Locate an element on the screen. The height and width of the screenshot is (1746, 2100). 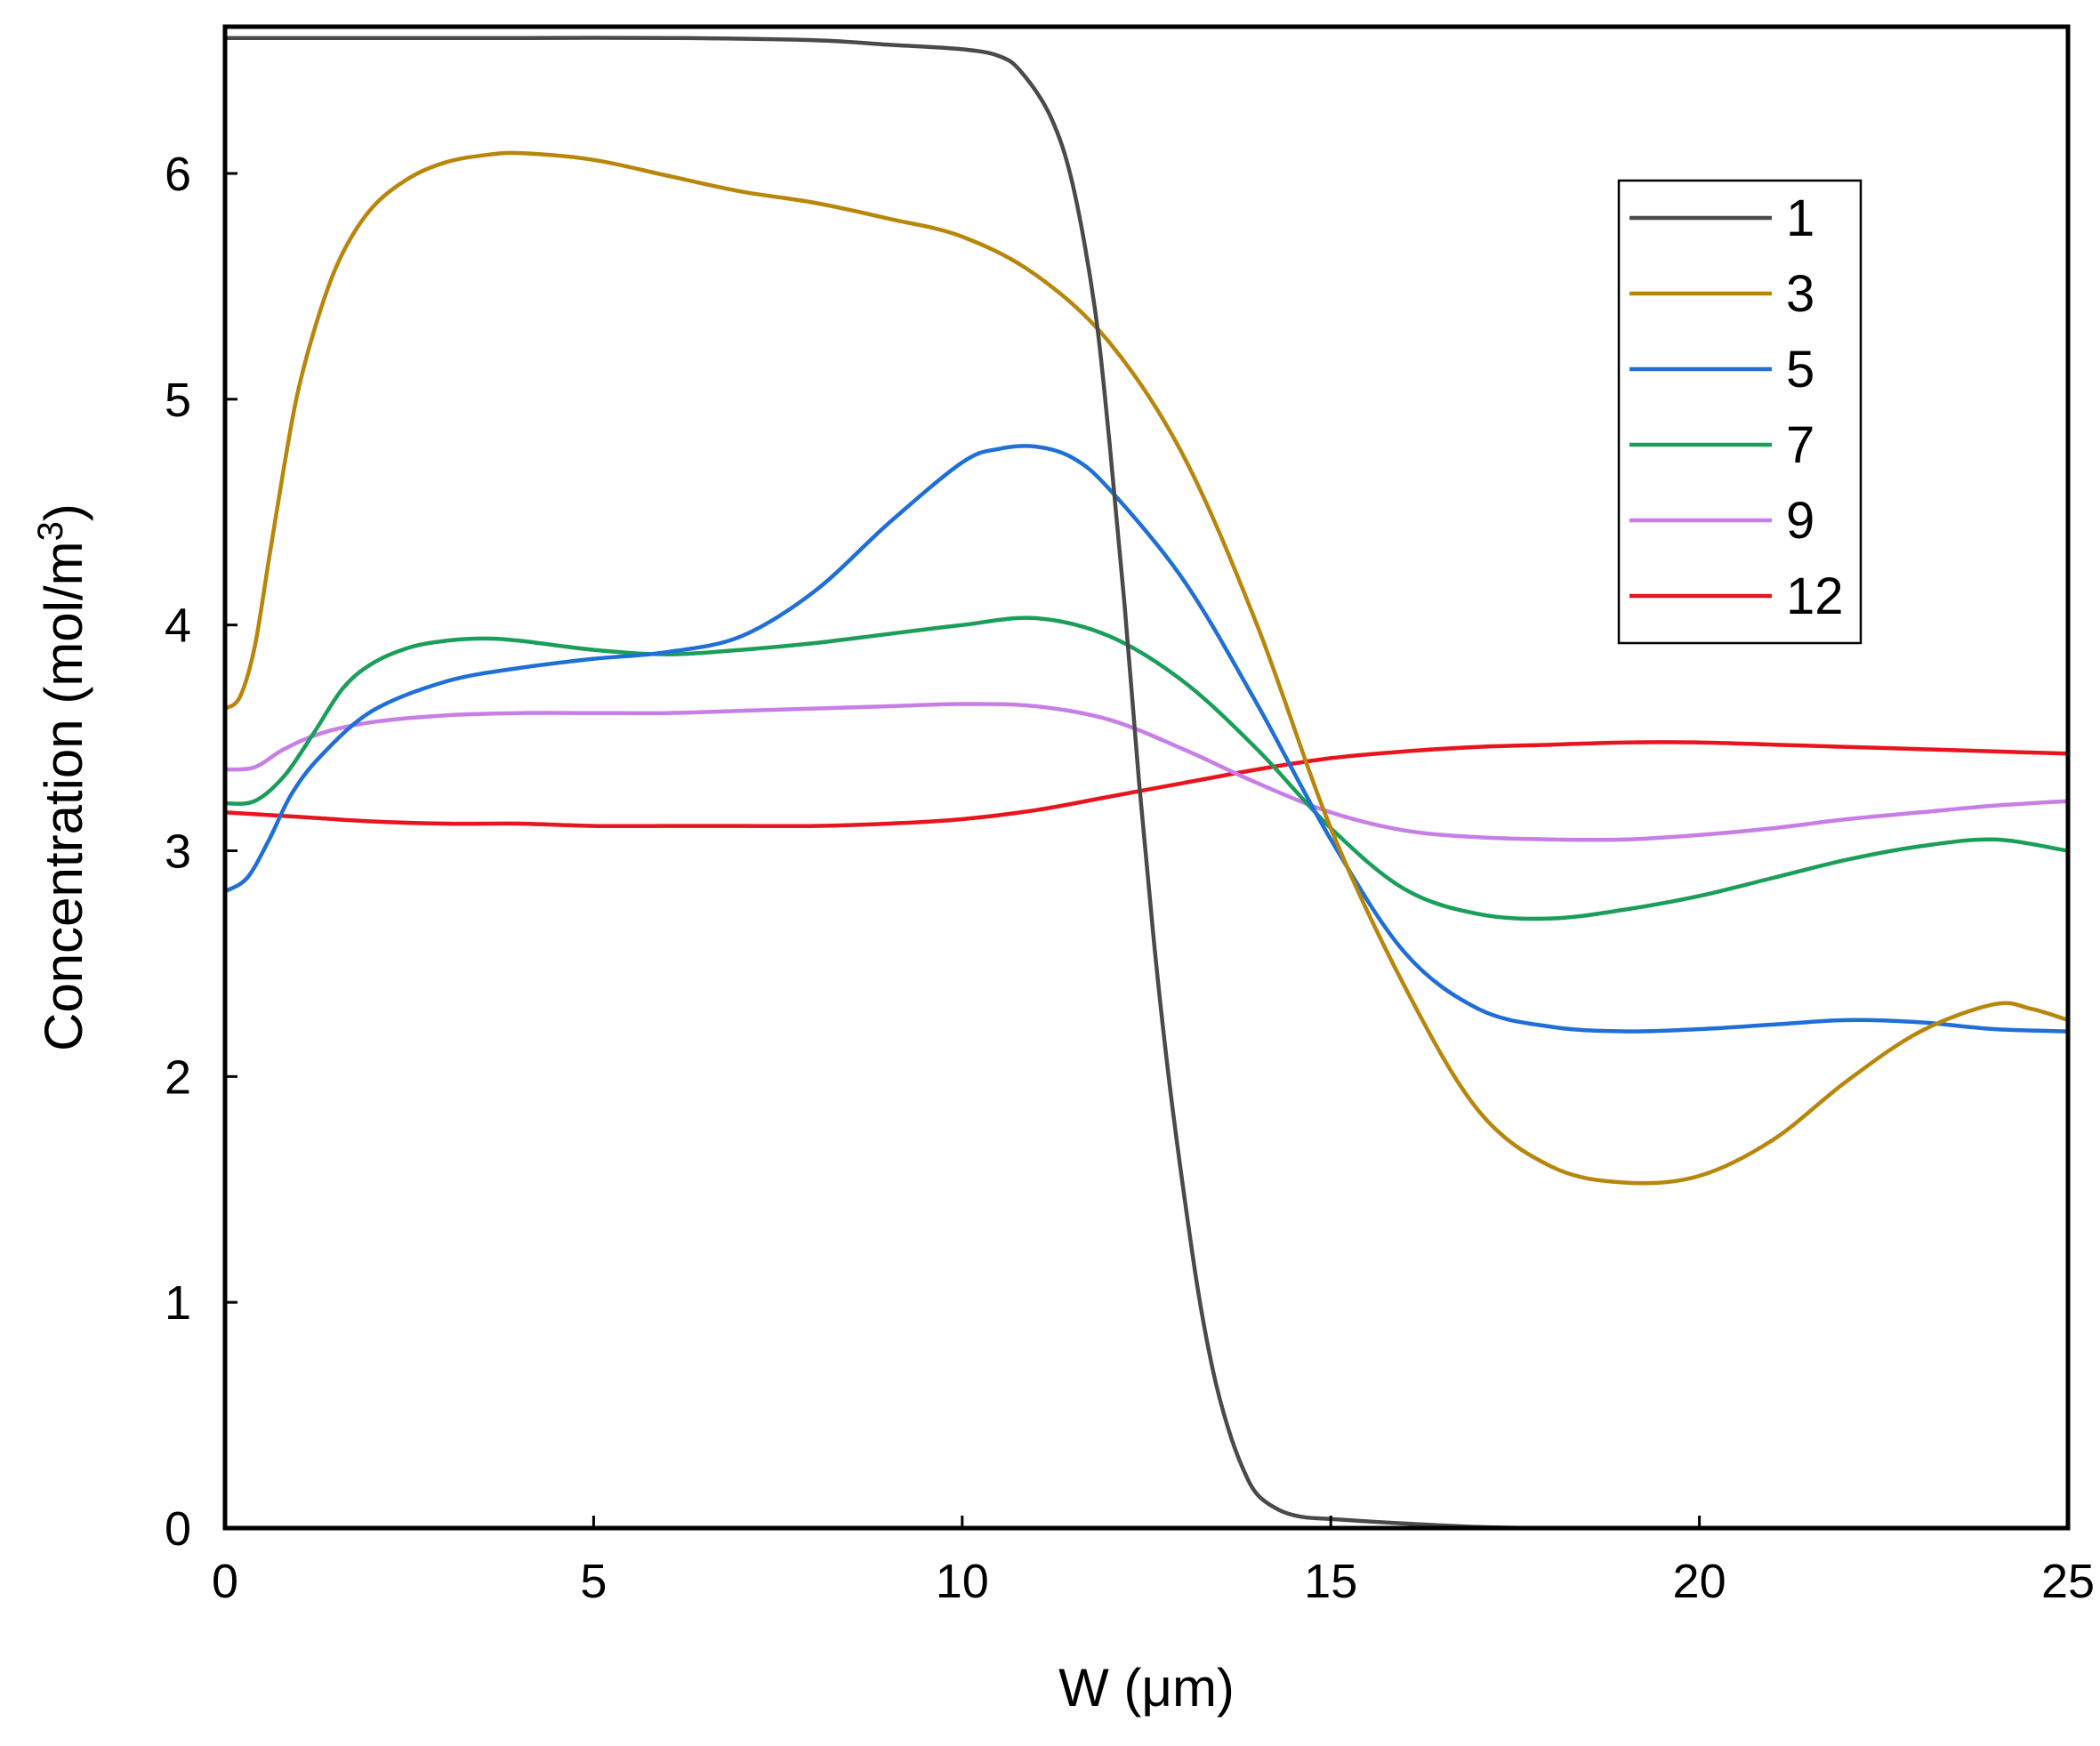
legend-box is located at coordinates (1740, 412).